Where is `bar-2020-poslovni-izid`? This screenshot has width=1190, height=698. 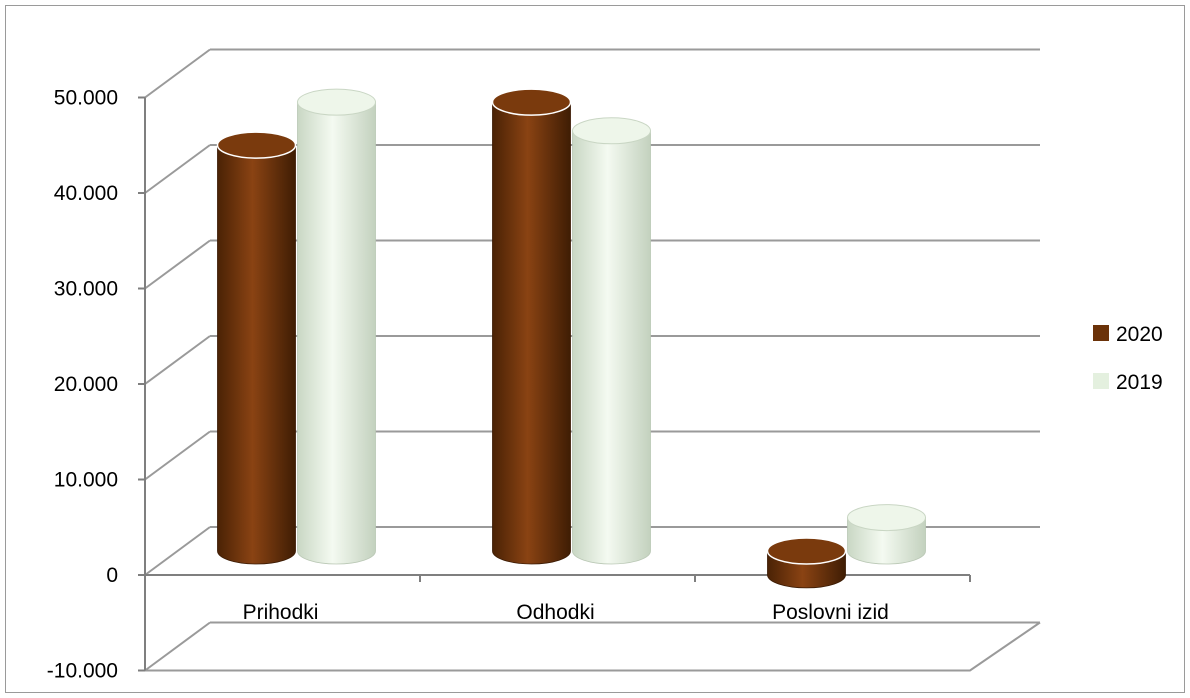 bar-2020-poslovni-izid is located at coordinates (806, 563).